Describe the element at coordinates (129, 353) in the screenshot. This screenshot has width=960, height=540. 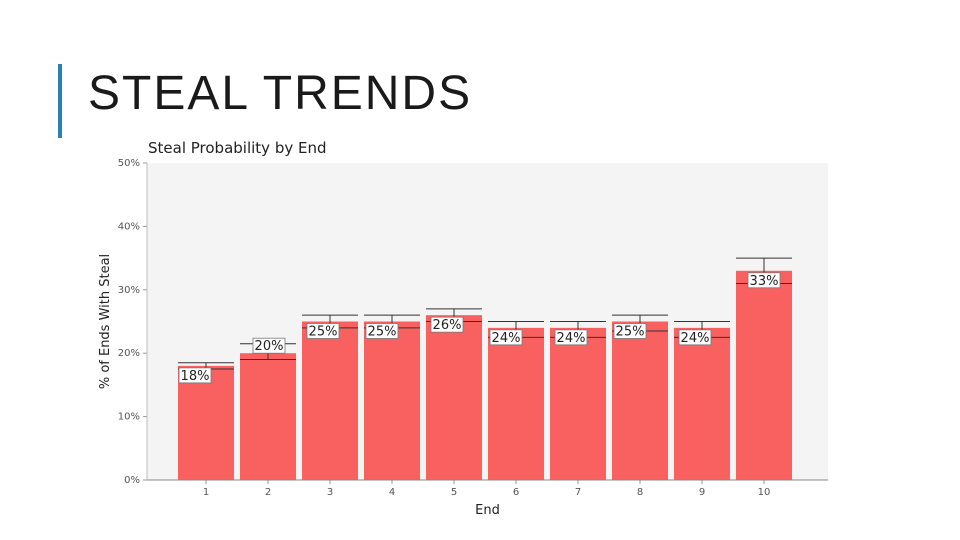
I see `y-tick-label: 20%` at that location.